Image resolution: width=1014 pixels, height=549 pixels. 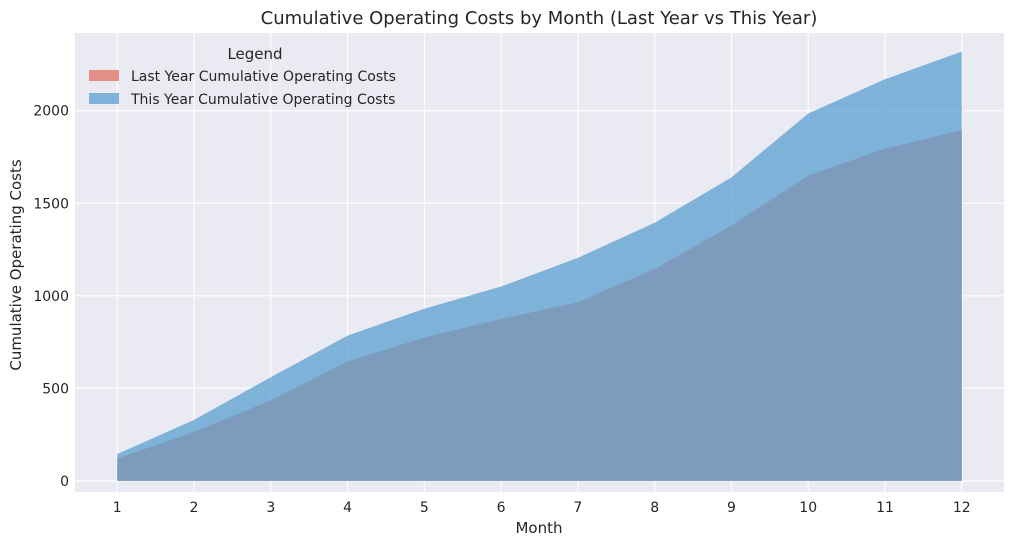 I want to click on x-tick-label: 10, so click(x=808, y=508).